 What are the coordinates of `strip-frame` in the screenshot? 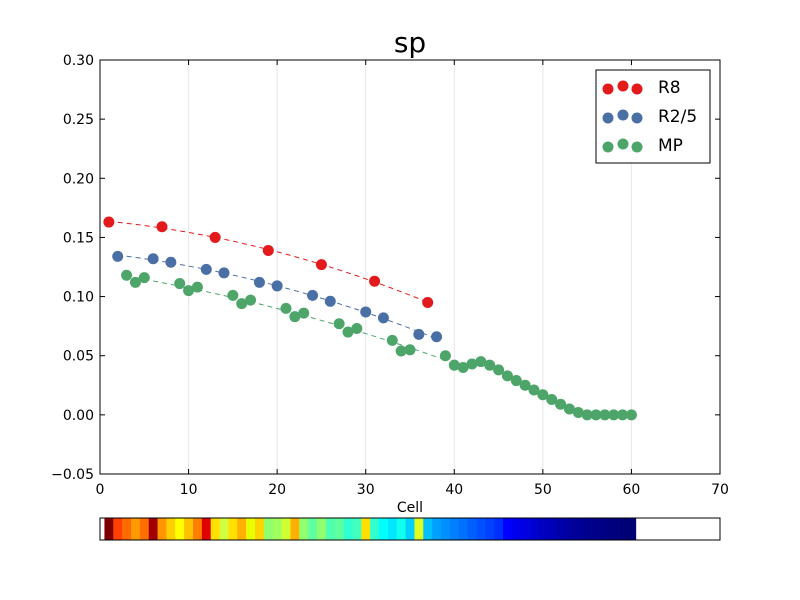 It's located at (410, 529).